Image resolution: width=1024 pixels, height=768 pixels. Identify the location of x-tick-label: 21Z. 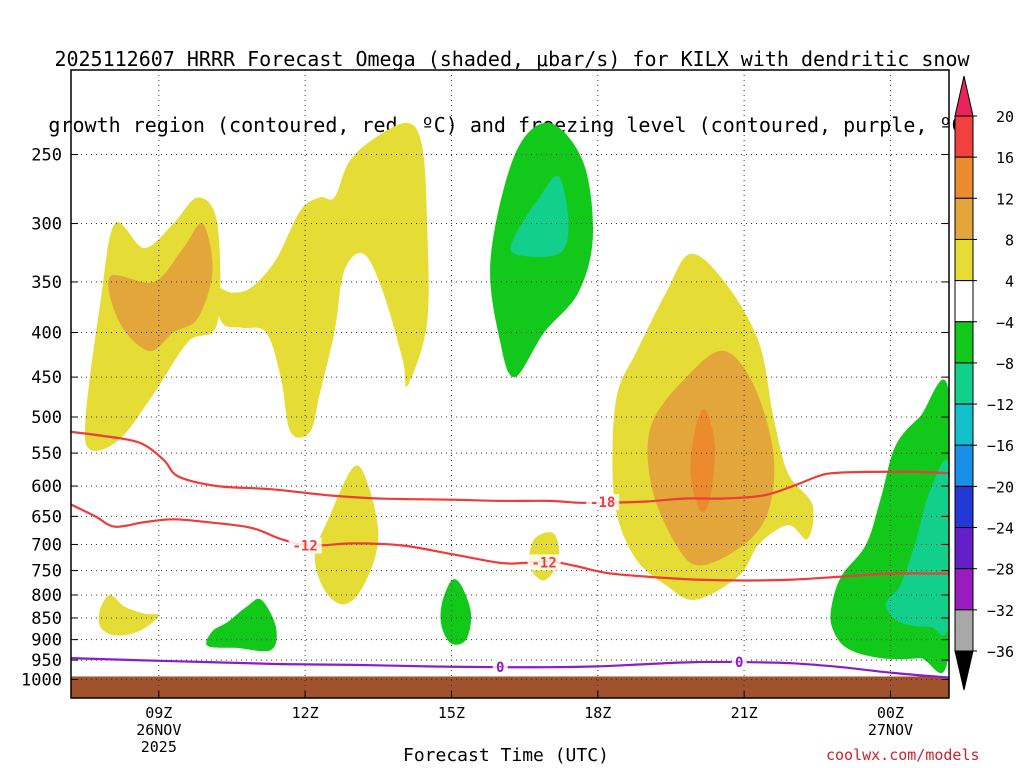
(744, 713).